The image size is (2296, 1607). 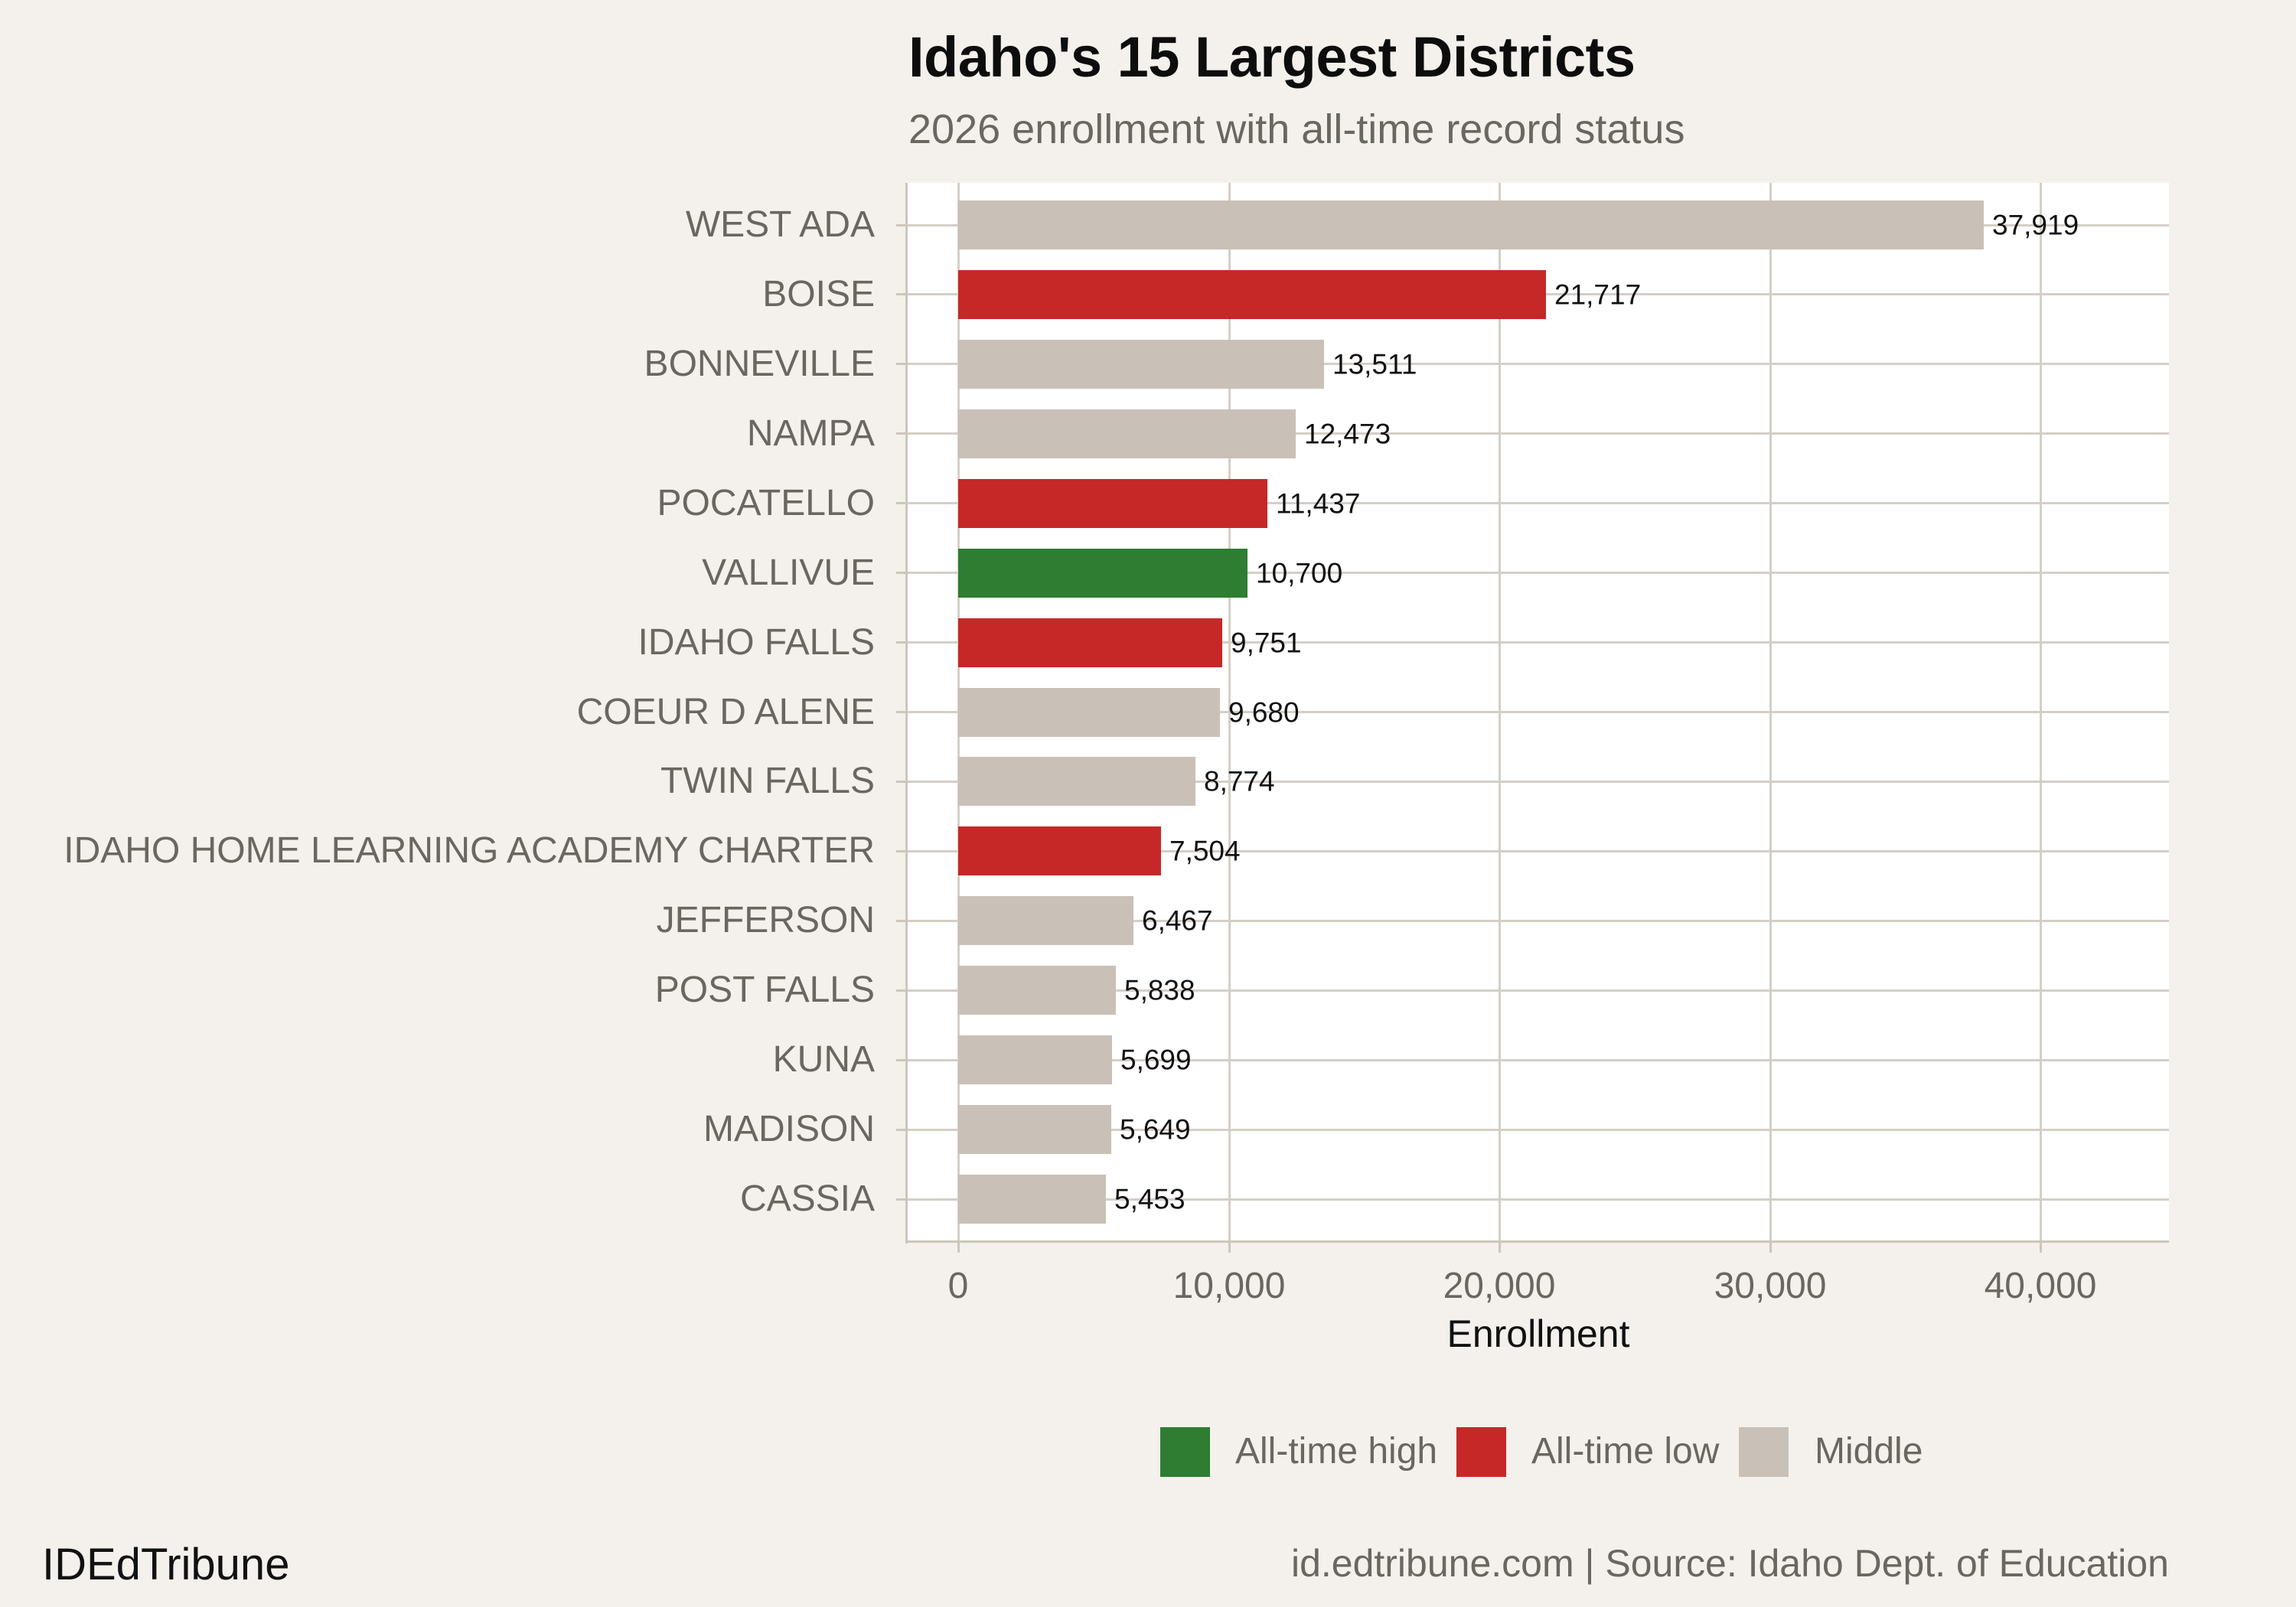 What do you see at coordinates (1336, 1451) in the screenshot?
I see `legend-label-all-time-high: All-time high` at bounding box center [1336, 1451].